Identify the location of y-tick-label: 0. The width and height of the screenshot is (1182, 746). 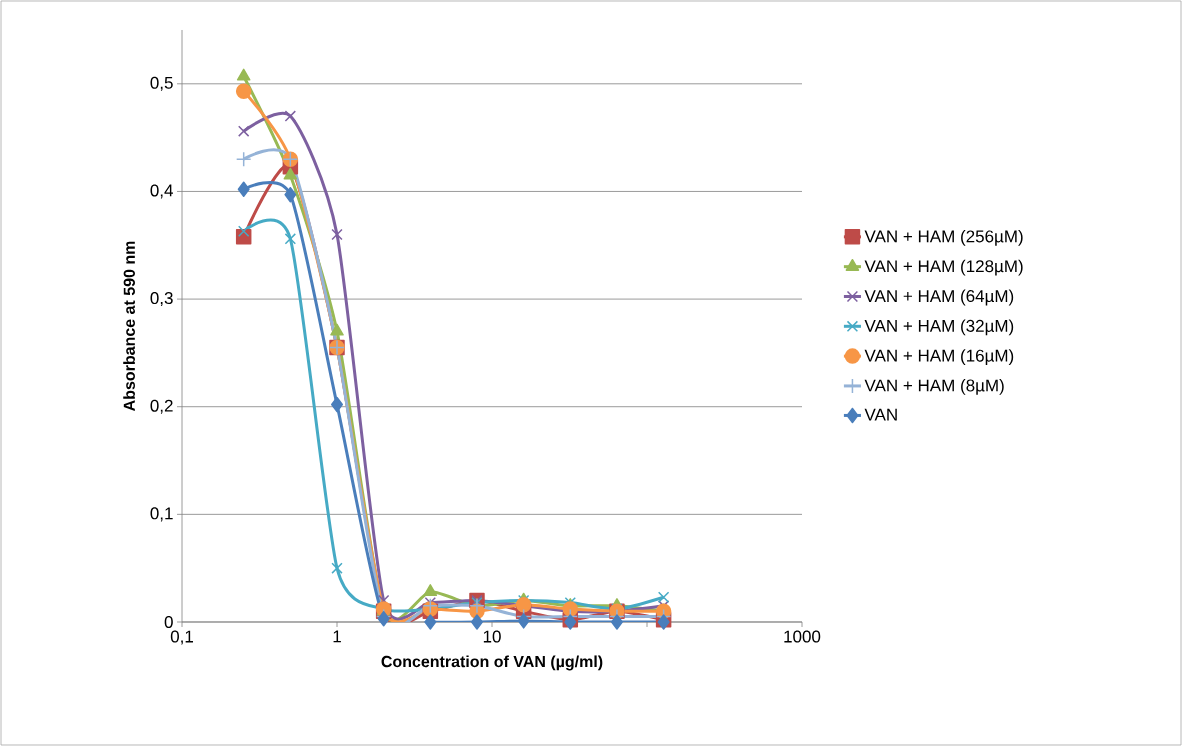
(168, 622).